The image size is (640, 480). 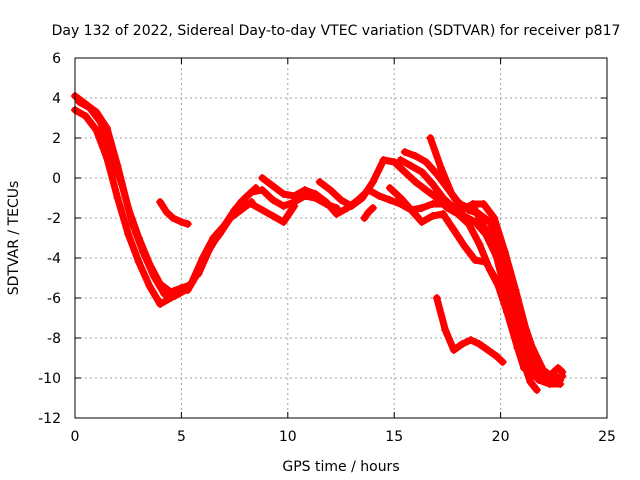 What do you see at coordinates (54, 219) in the screenshot?
I see `y-tick-label: -2` at bounding box center [54, 219].